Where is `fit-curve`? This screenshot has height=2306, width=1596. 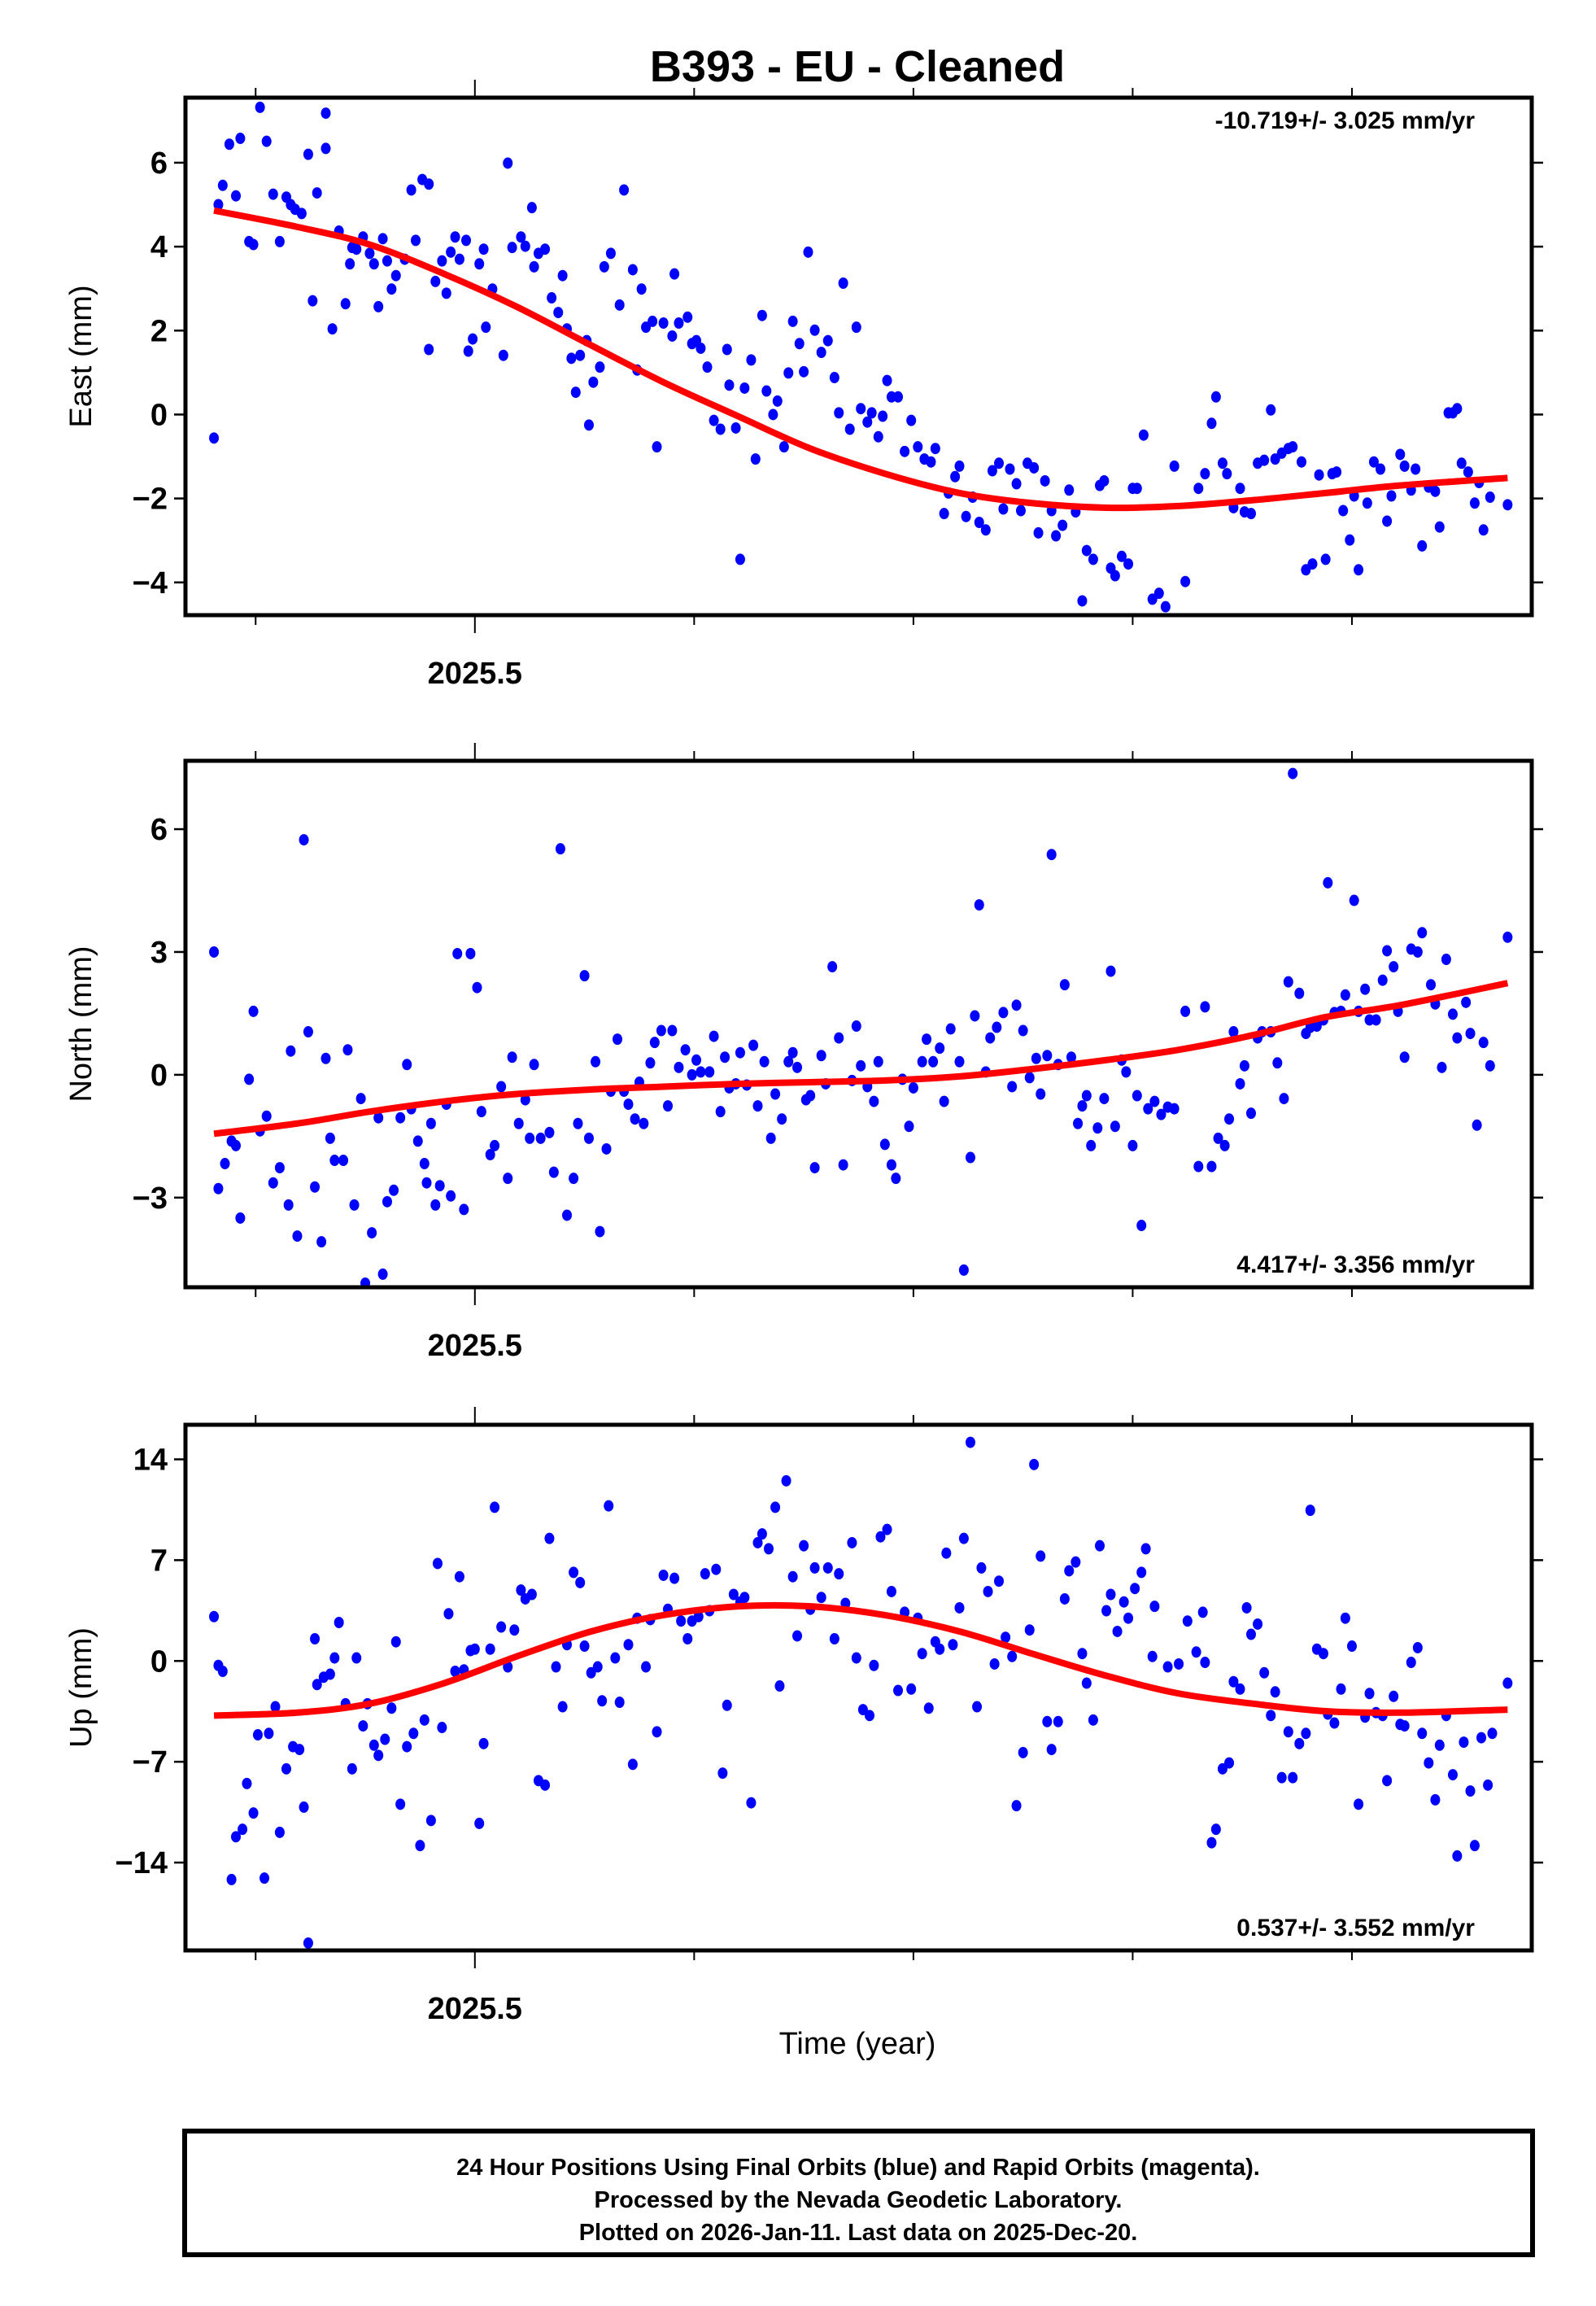
fit-curve is located at coordinates (860, 1660).